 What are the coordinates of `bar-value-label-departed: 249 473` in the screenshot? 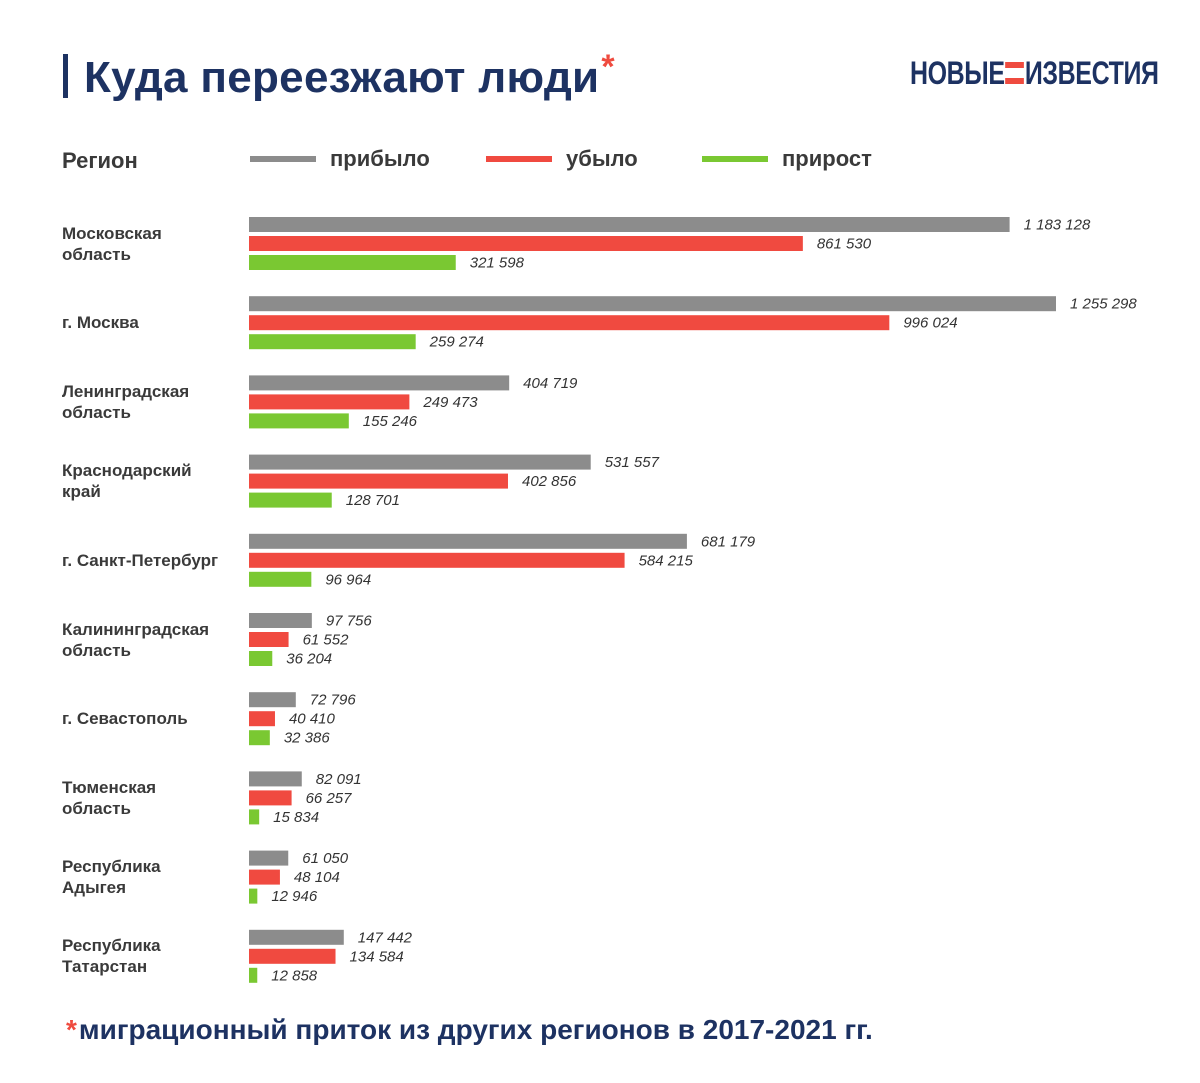 It's located at (450, 402).